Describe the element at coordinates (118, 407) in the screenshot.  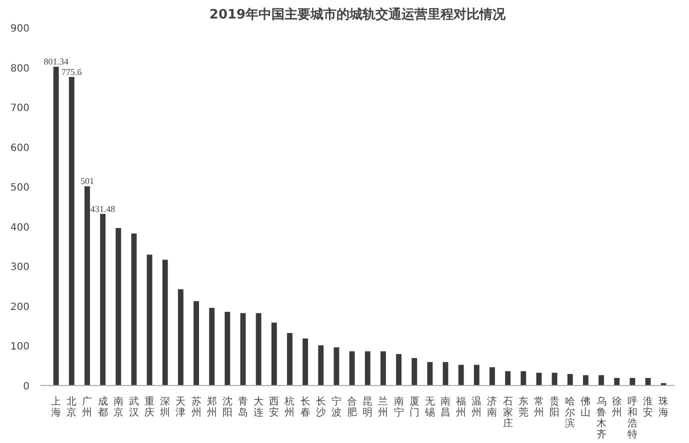
I see `x-tick-label: 南京` at that location.